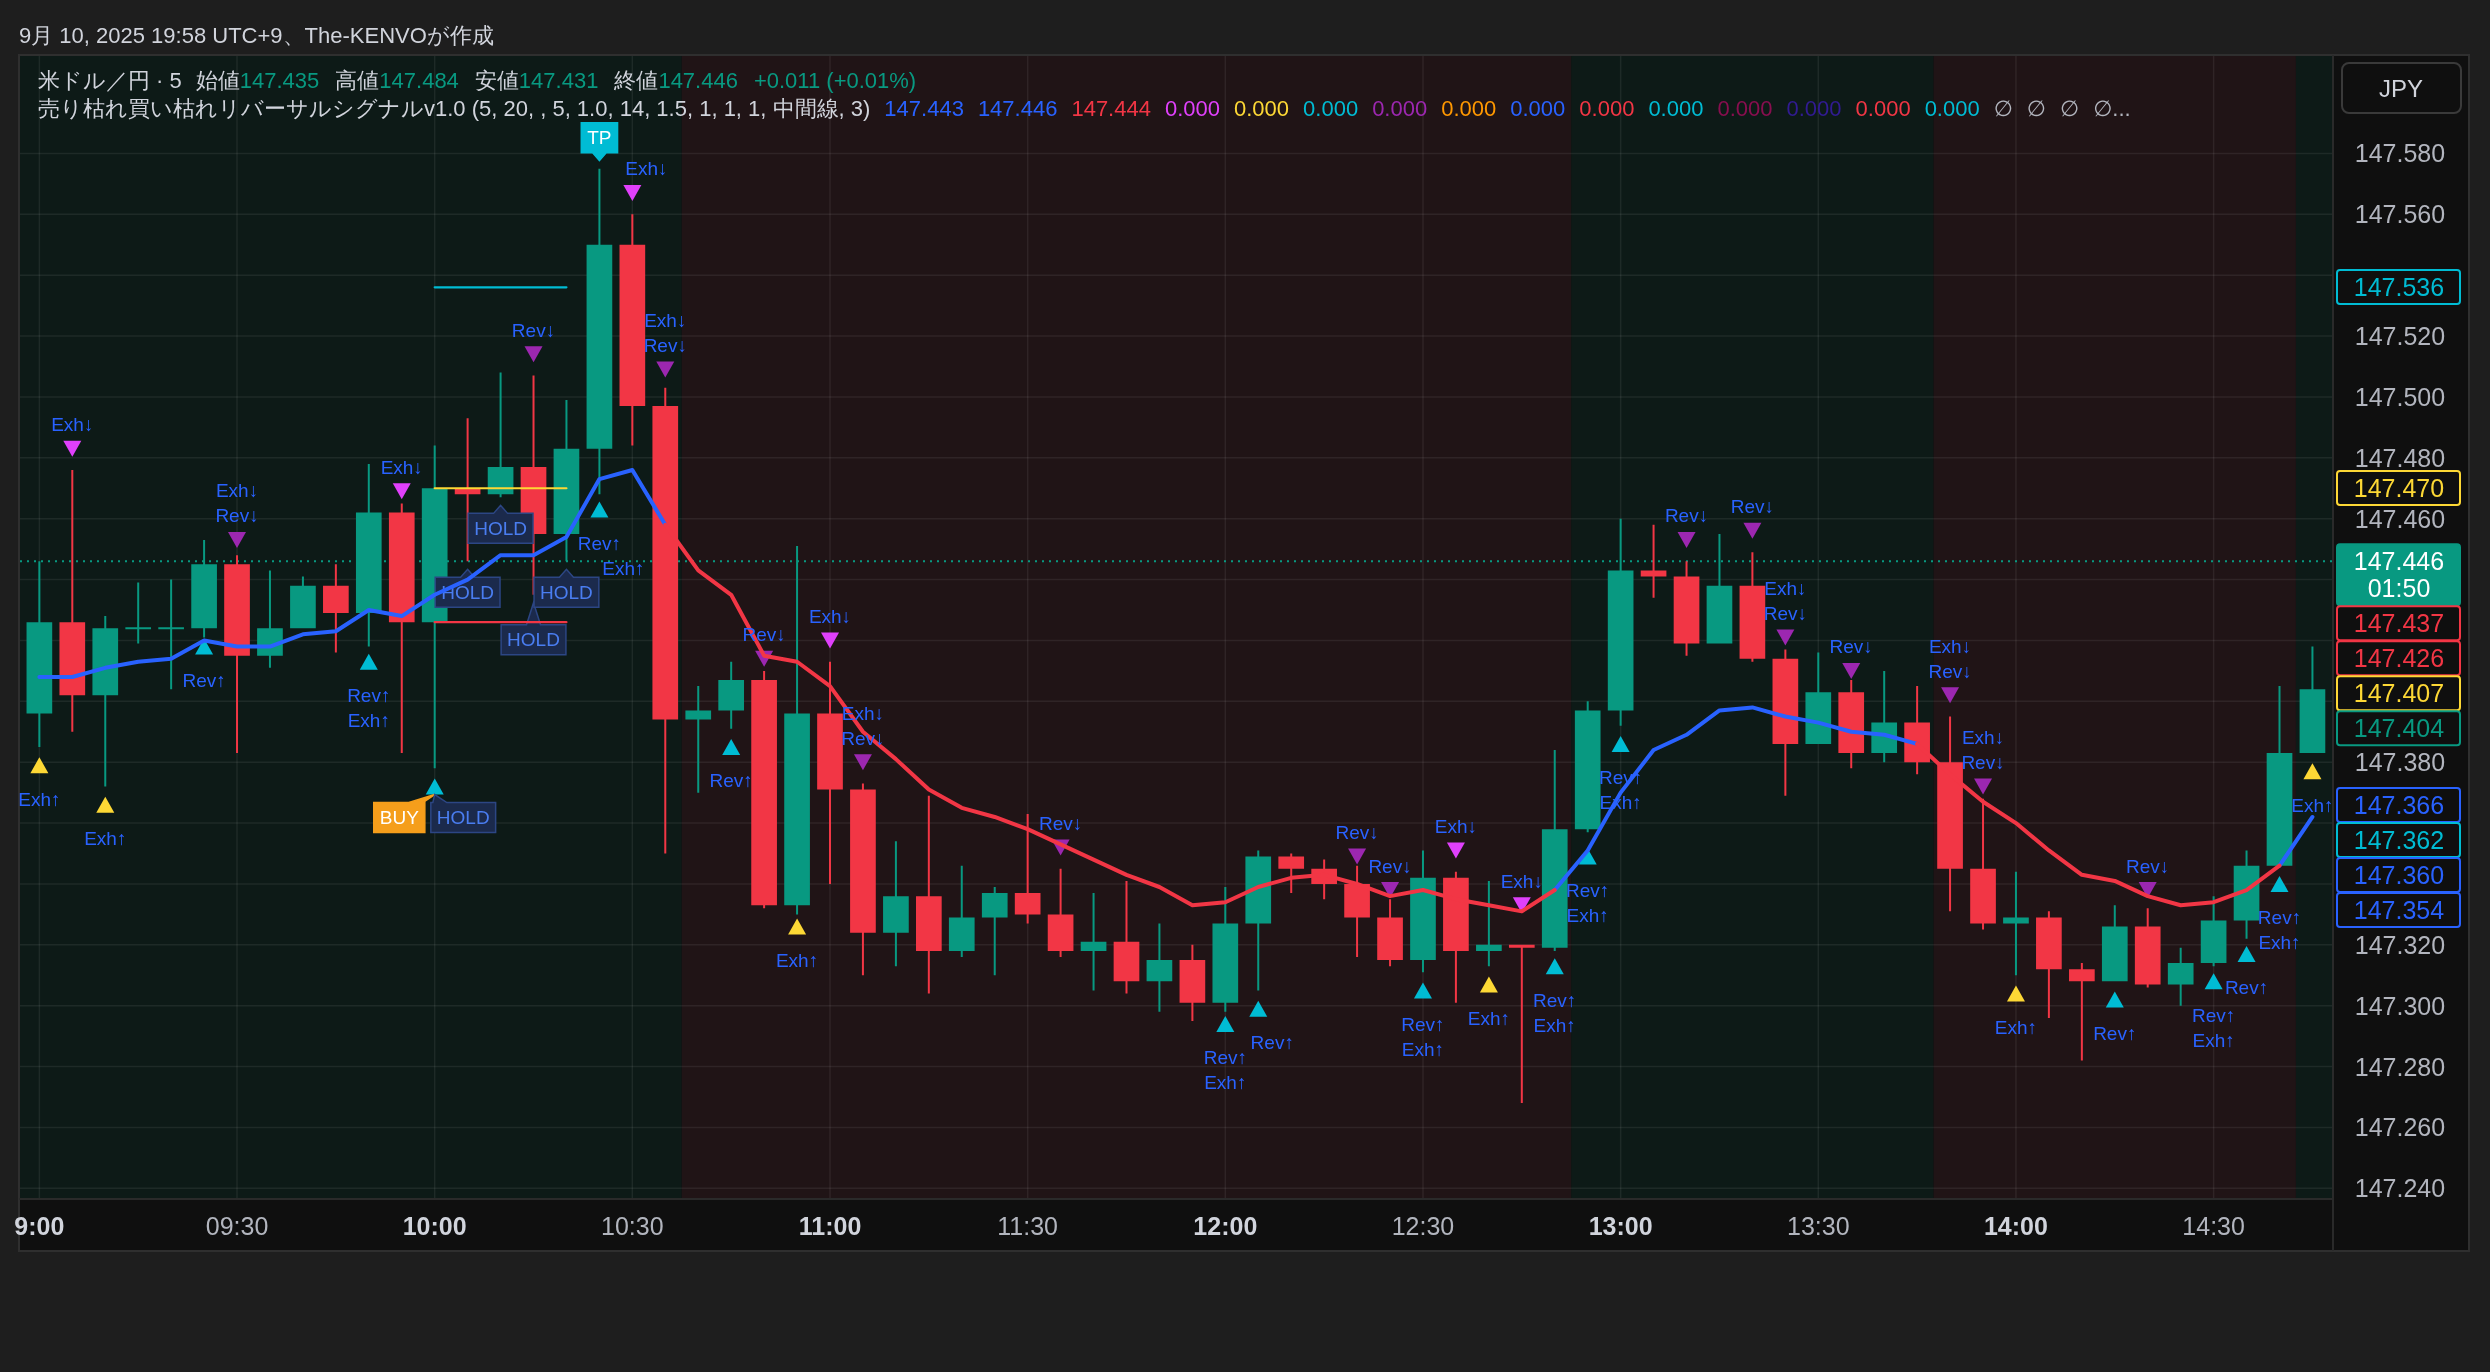  Describe the element at coordinates (2400, 214) in the screenshot. I see `y-tick-label: 147.560` at that location.